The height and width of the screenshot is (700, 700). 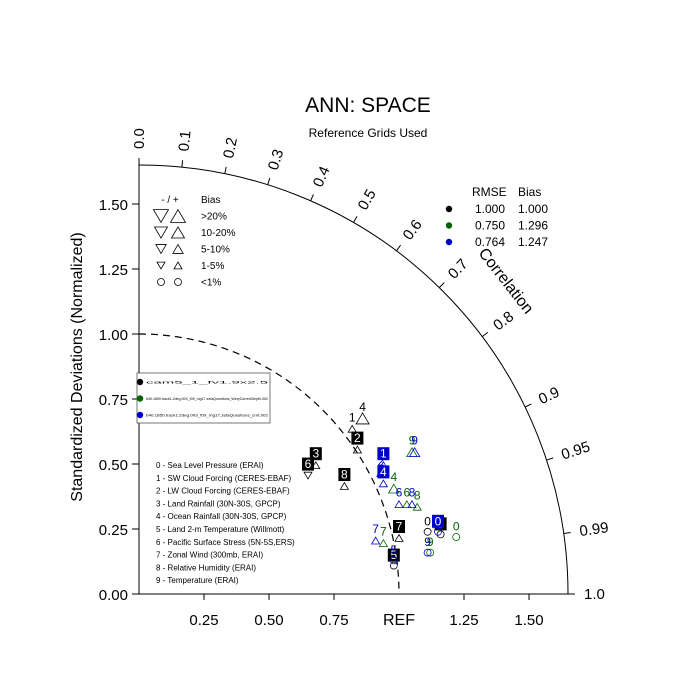 I want to click on correlation-tick-label: 1.0, so click(x=594, y=594).